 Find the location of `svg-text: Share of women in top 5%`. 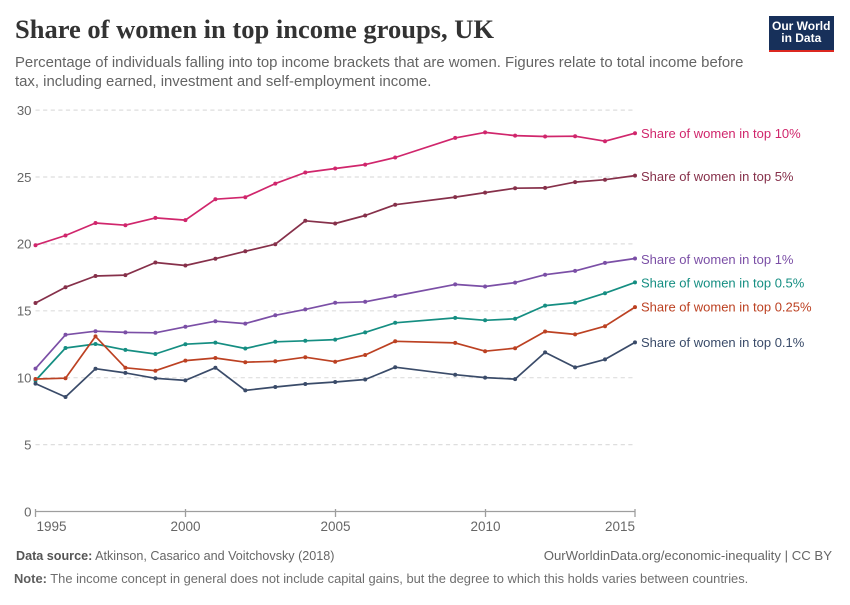

svg-text: Share of women in top 5% is located at coordinates (717, 176).